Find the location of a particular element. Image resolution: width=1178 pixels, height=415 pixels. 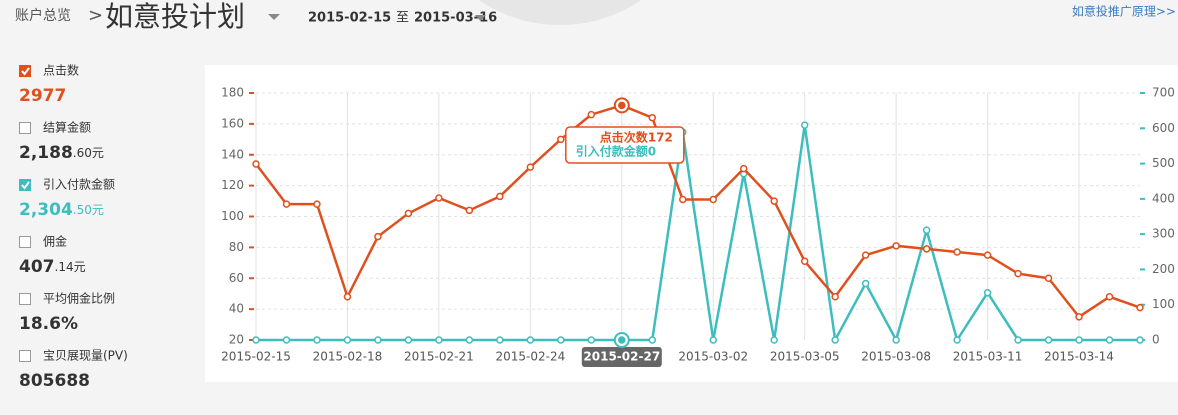

metric-main: 18.6% is located at coordinates (48, 324).